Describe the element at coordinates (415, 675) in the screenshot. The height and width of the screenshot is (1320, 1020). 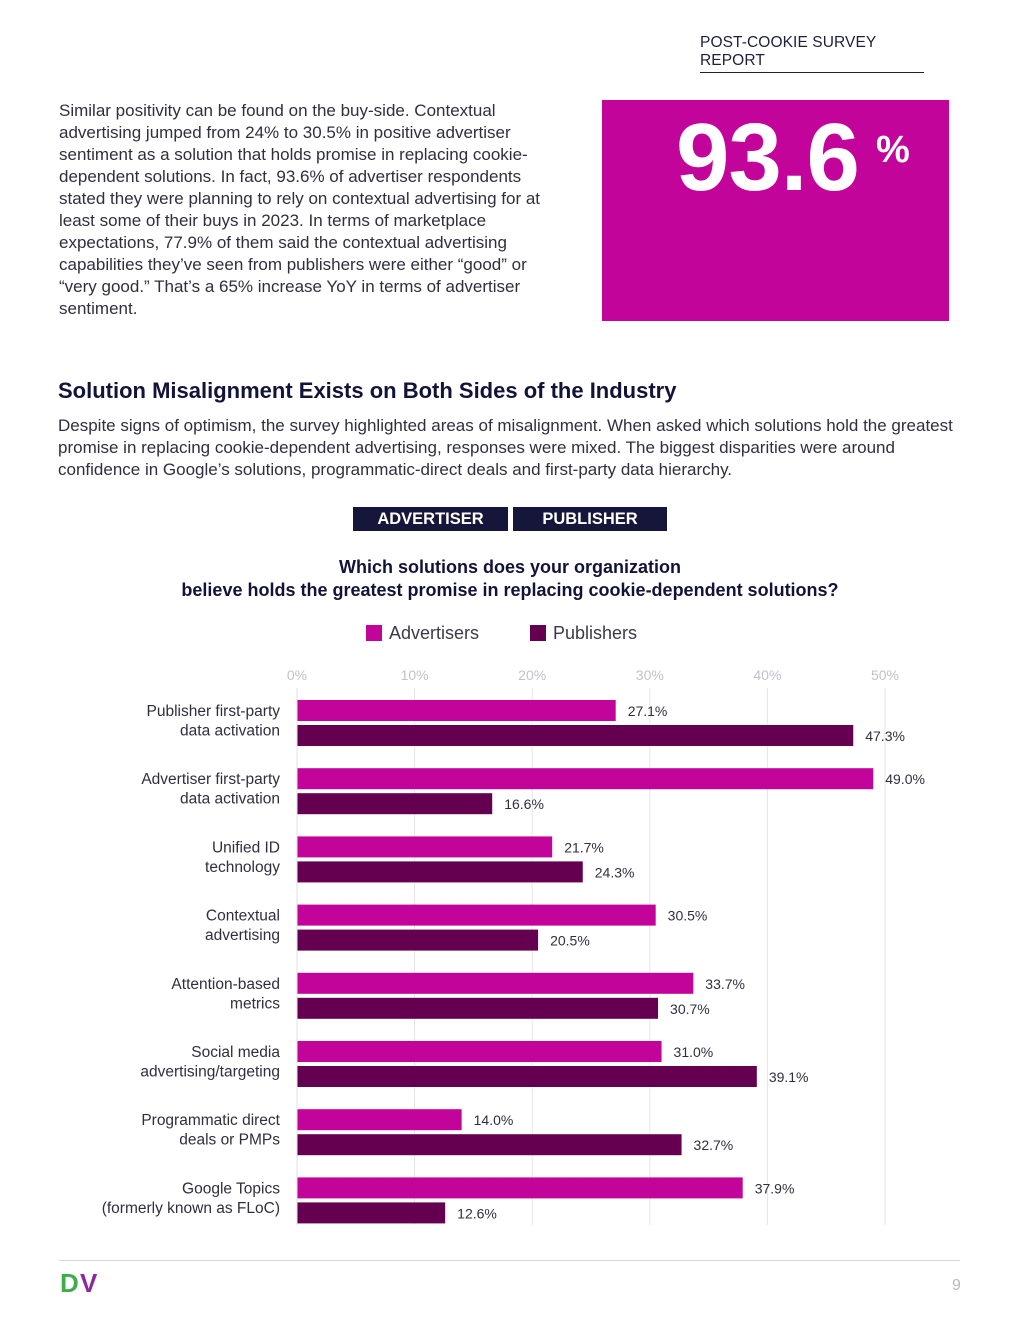
I see `x-tick-label: 10%` at that location.